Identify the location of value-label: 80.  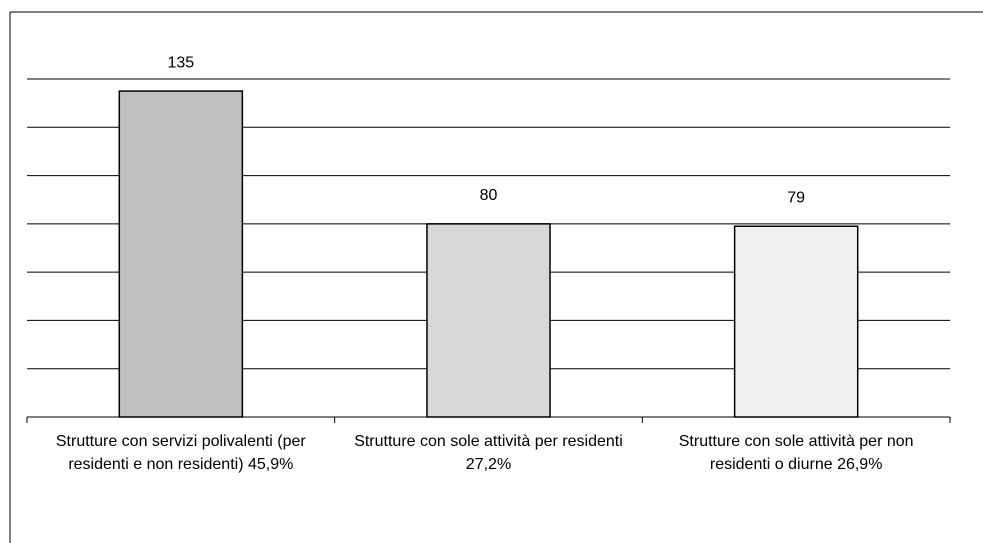
(489, 195).